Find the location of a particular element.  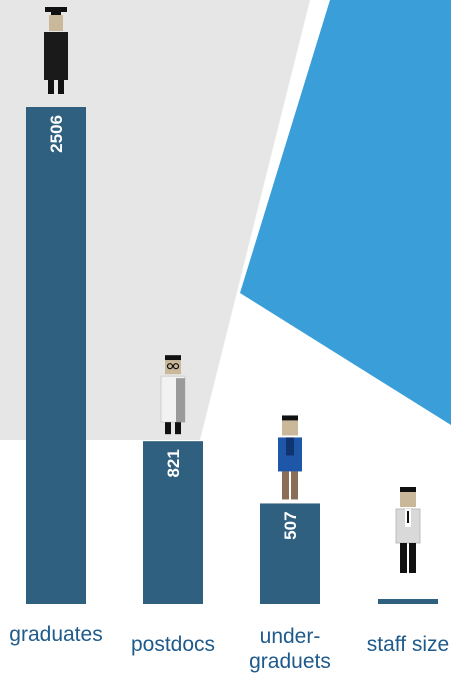

student-figure is located at coordinates (290, 457).